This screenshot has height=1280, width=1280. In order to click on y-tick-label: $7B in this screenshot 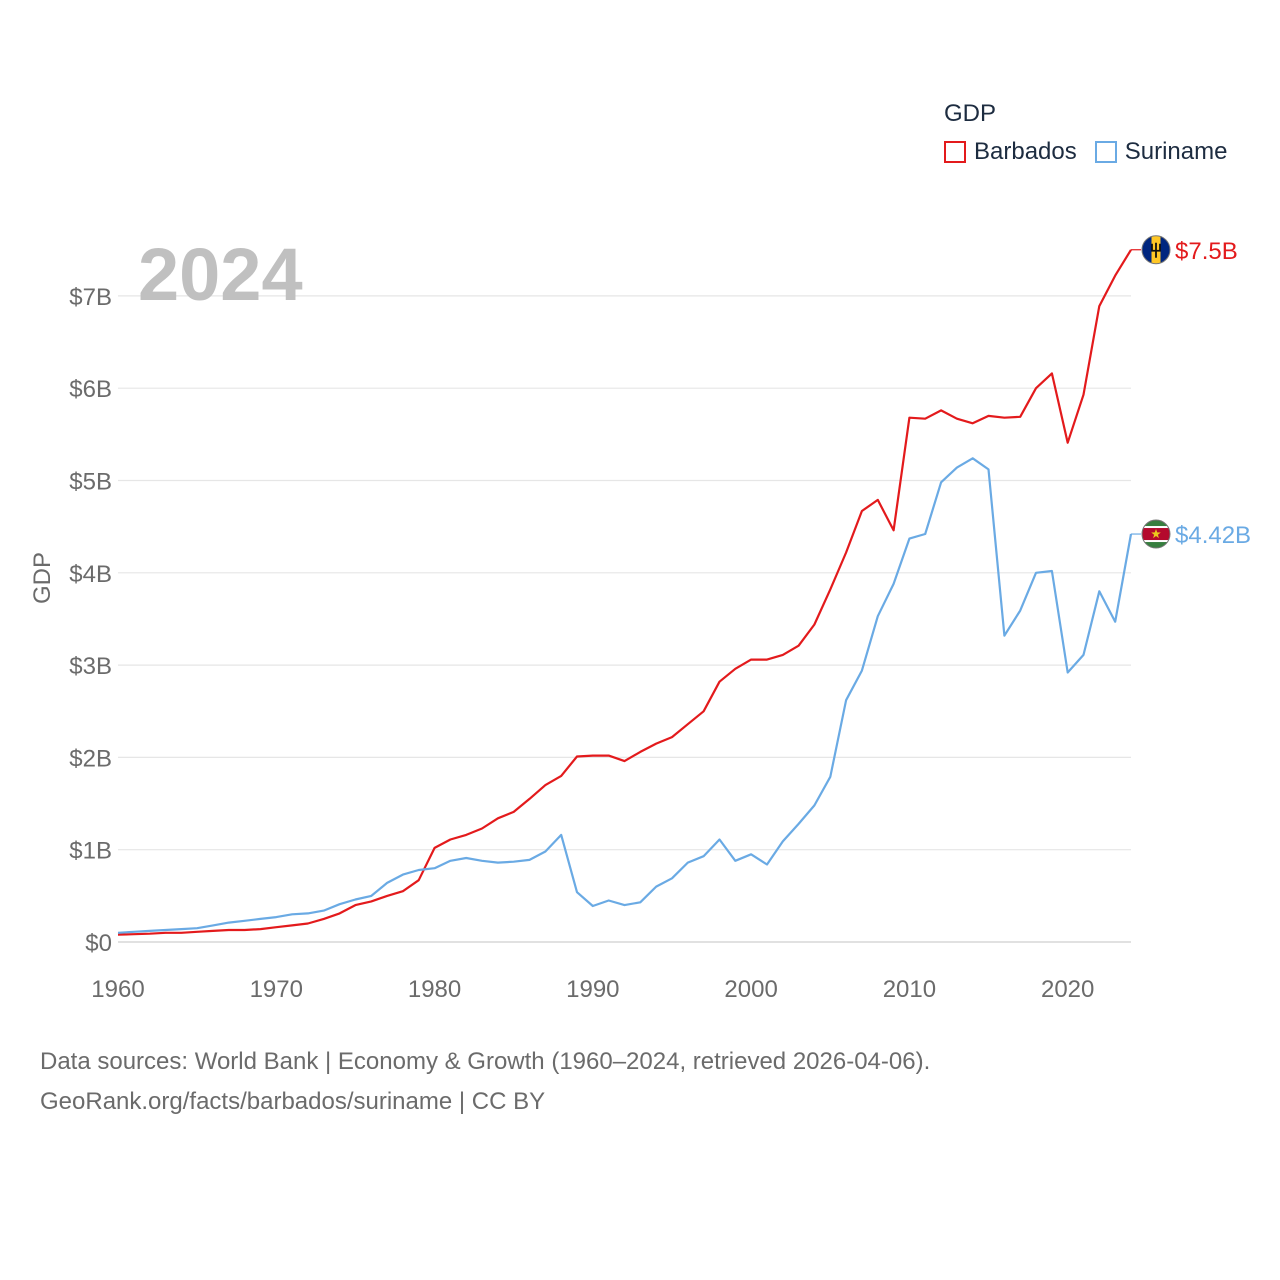, I will do `click(90, 297)`.